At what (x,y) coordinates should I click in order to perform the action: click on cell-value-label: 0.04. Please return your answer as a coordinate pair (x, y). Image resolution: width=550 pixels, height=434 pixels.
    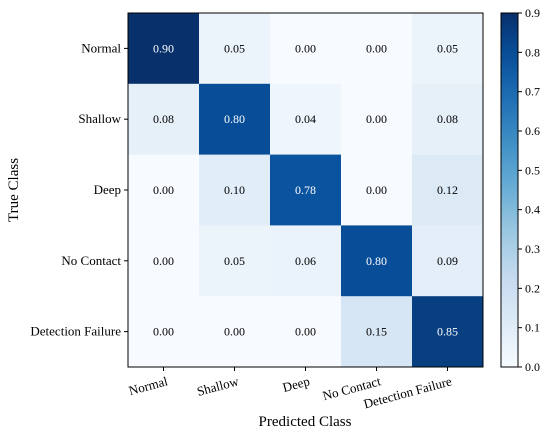
    Looking at the image, I should click on (305, 119).